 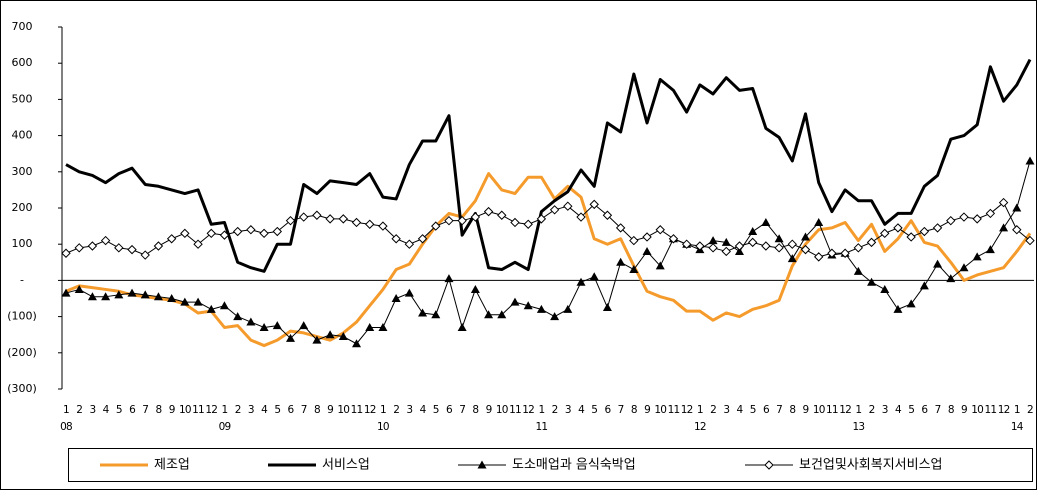 I want to click on y-tick-label: (200), so click(x=22, y=352).